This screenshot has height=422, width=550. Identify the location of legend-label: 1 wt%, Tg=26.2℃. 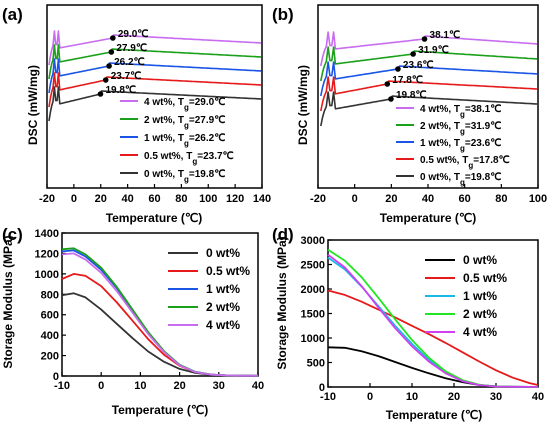
(184, 140).